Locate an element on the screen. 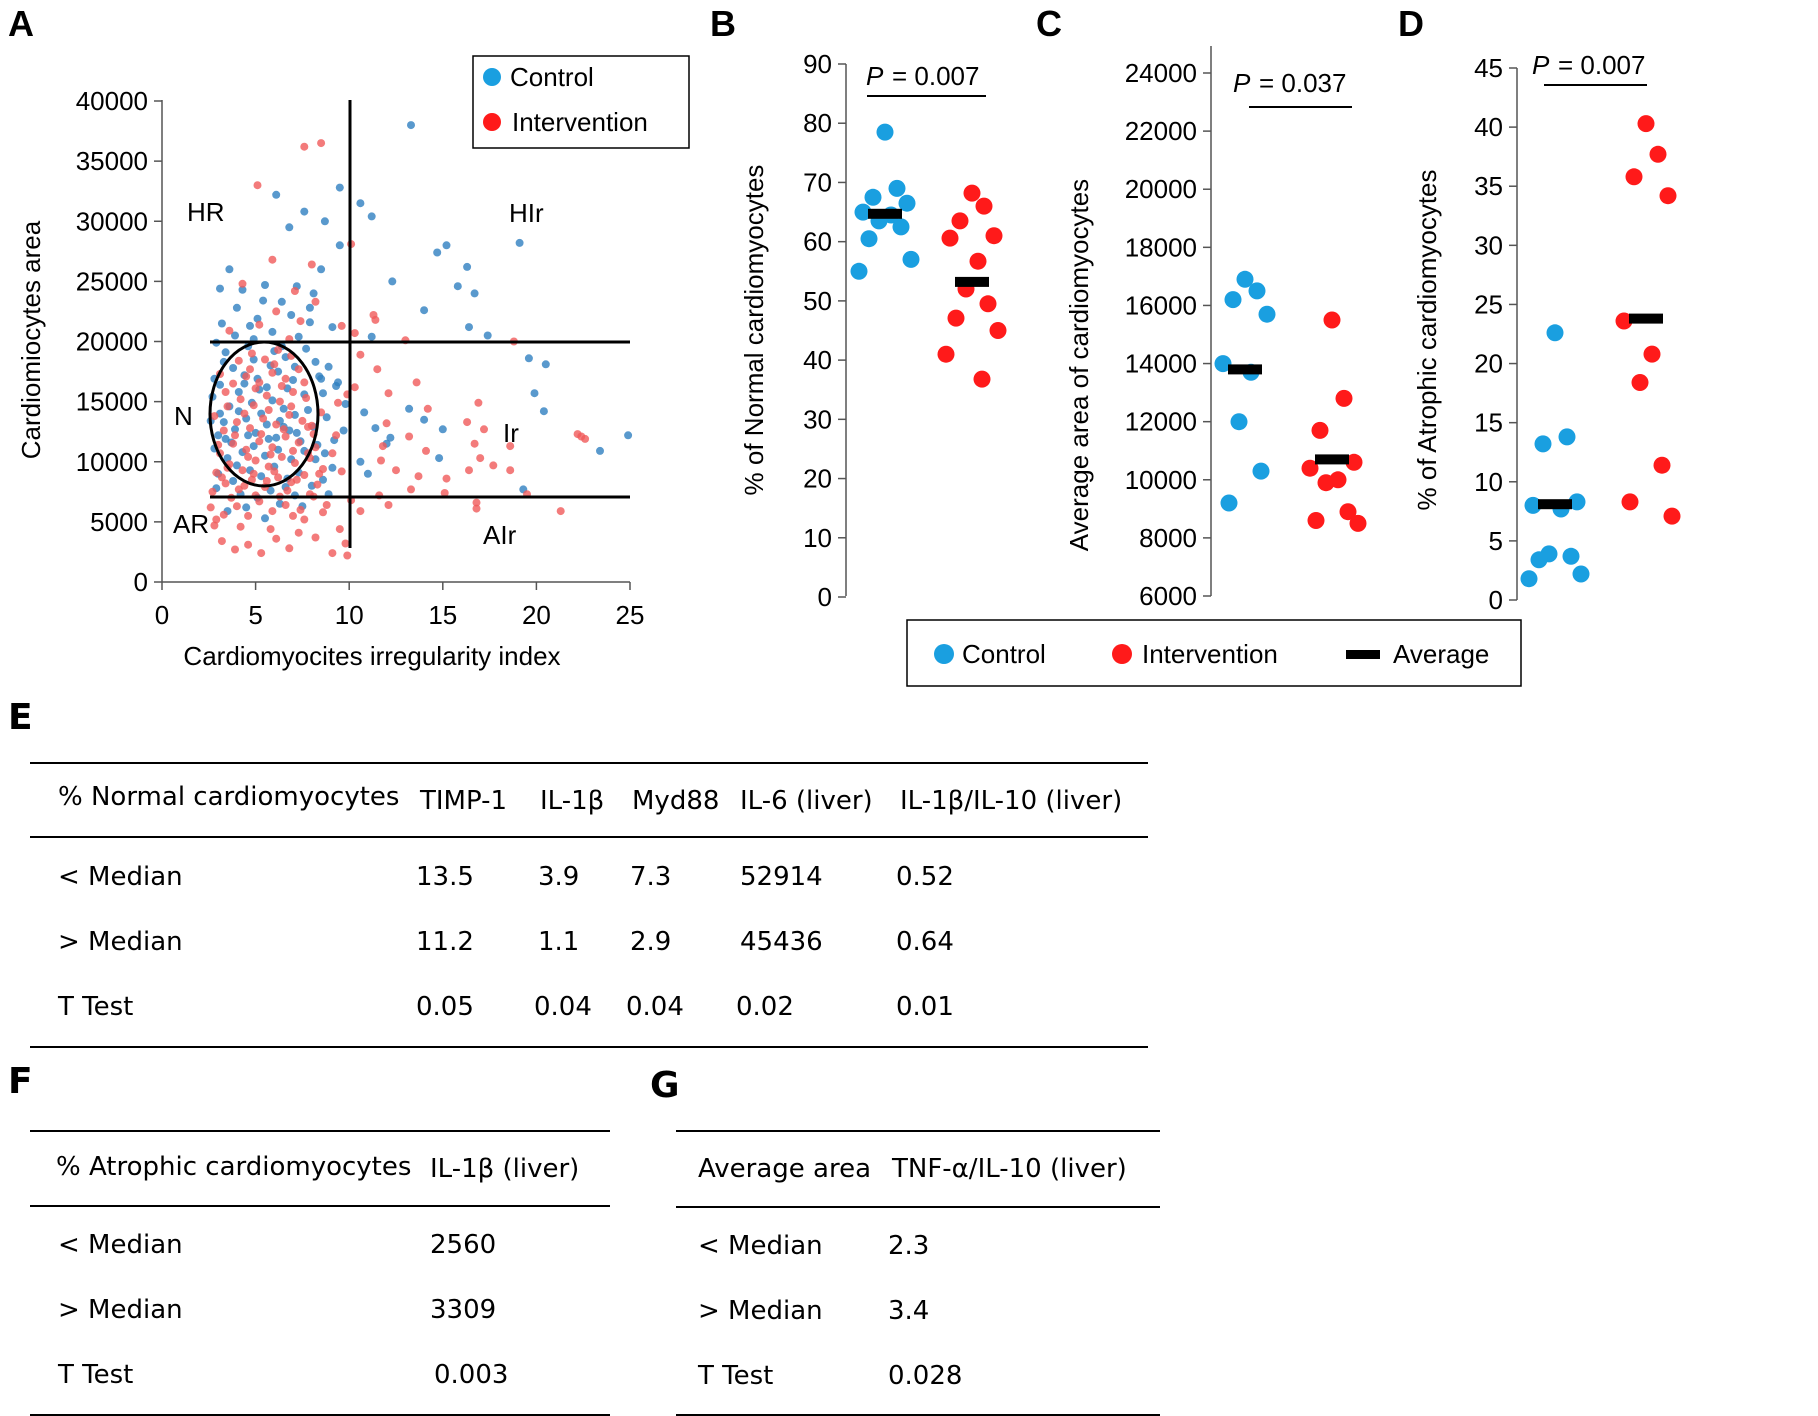  table-g-header-0: Average area is located at coordinates (785, 1169).